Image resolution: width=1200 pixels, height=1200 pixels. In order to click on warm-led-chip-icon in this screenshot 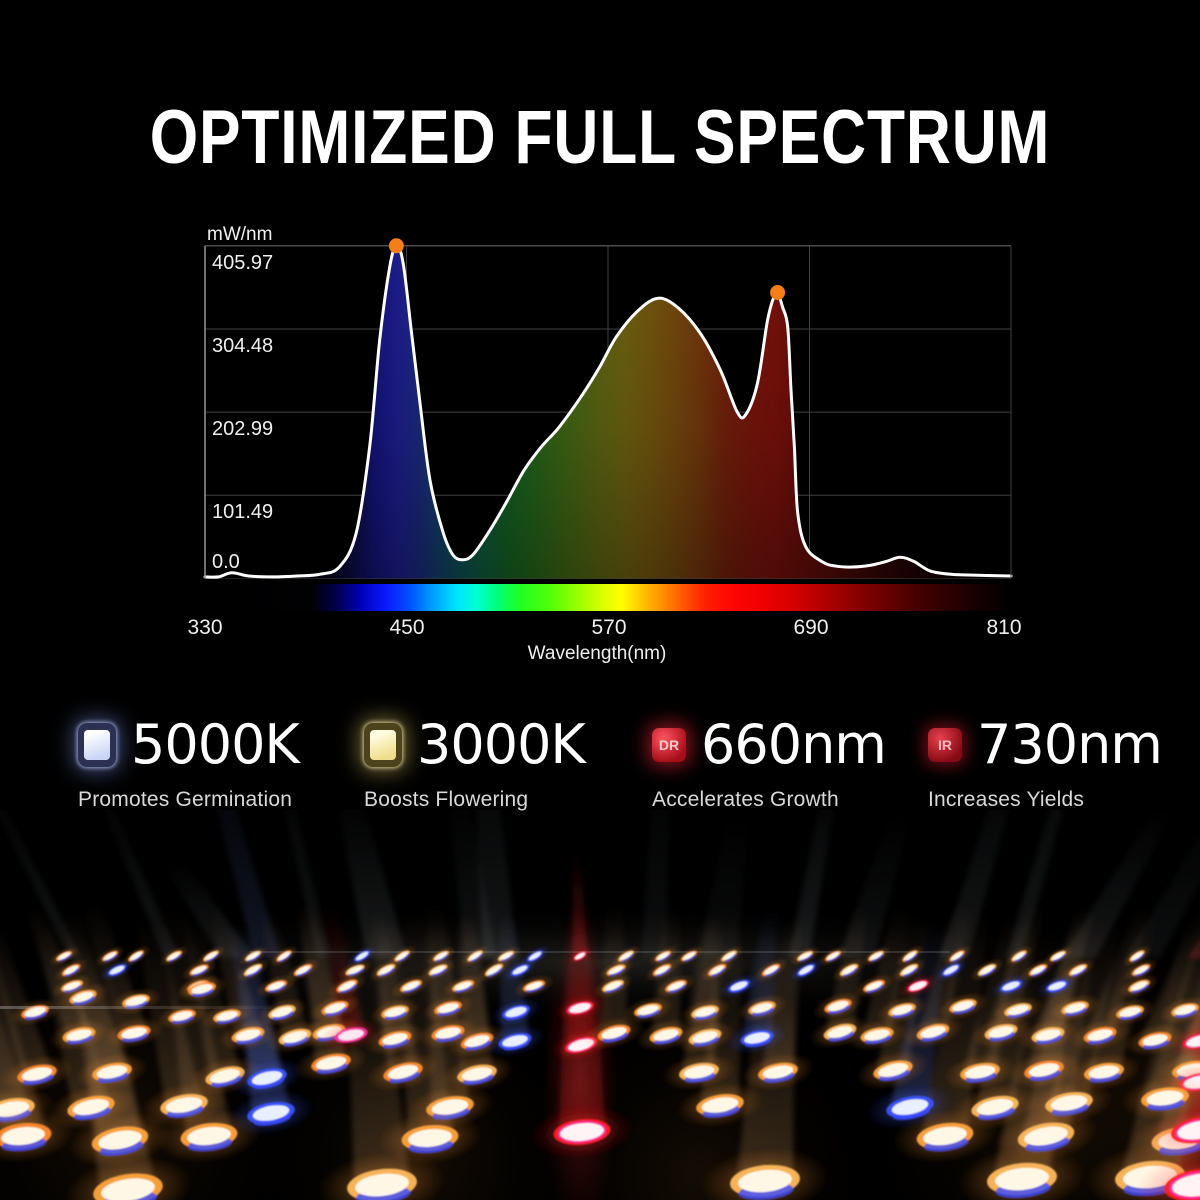, I will do `click(383, 745)`.